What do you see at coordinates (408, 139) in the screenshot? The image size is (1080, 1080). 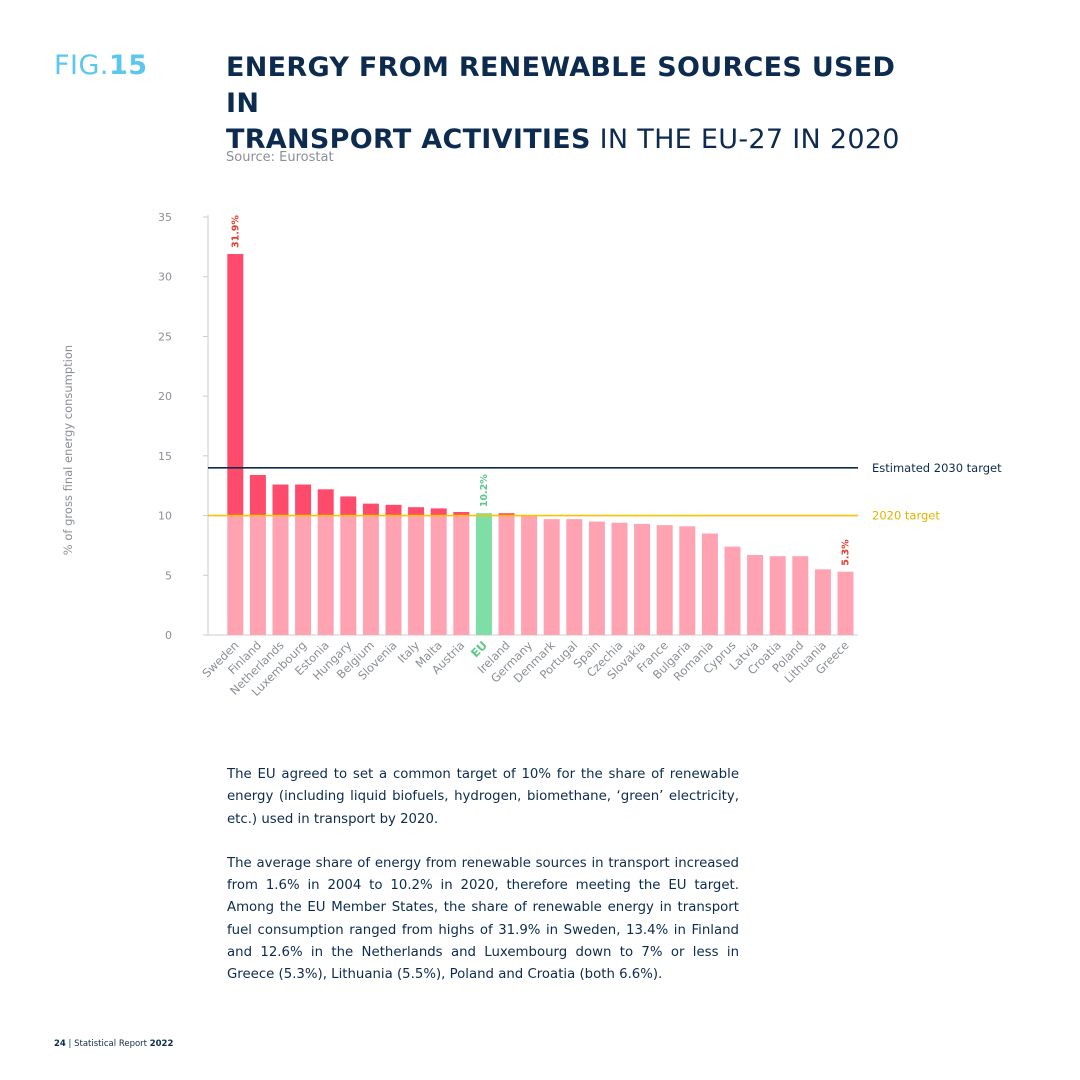 I see `title-line2-bold: TRANSPORT ACTIVITIES` at bounding box center [408, 139].